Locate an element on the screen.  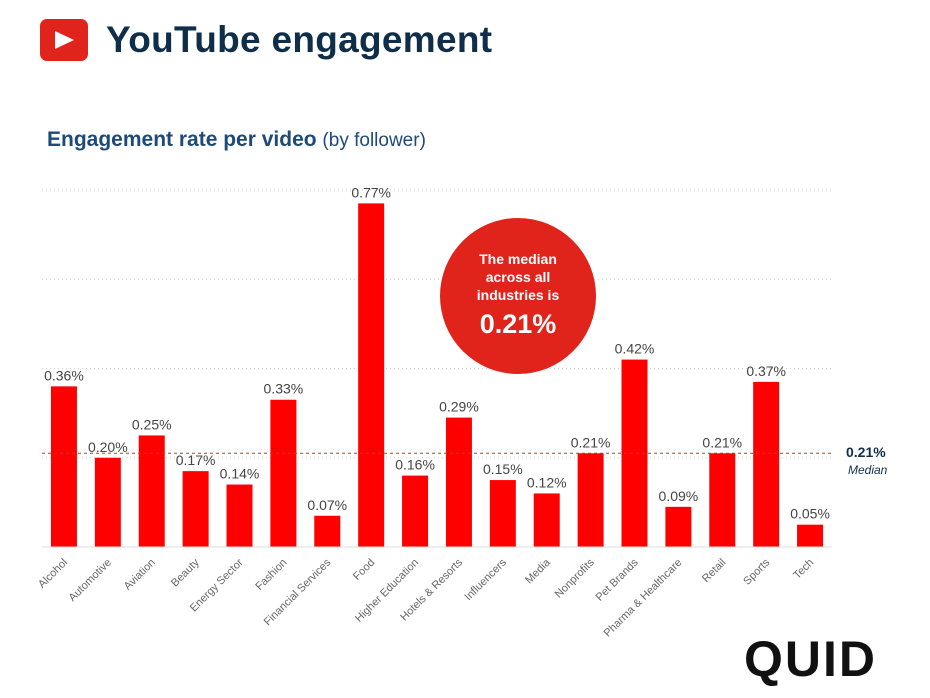
value-label: 0.37% is located at coordinates (766, 371).